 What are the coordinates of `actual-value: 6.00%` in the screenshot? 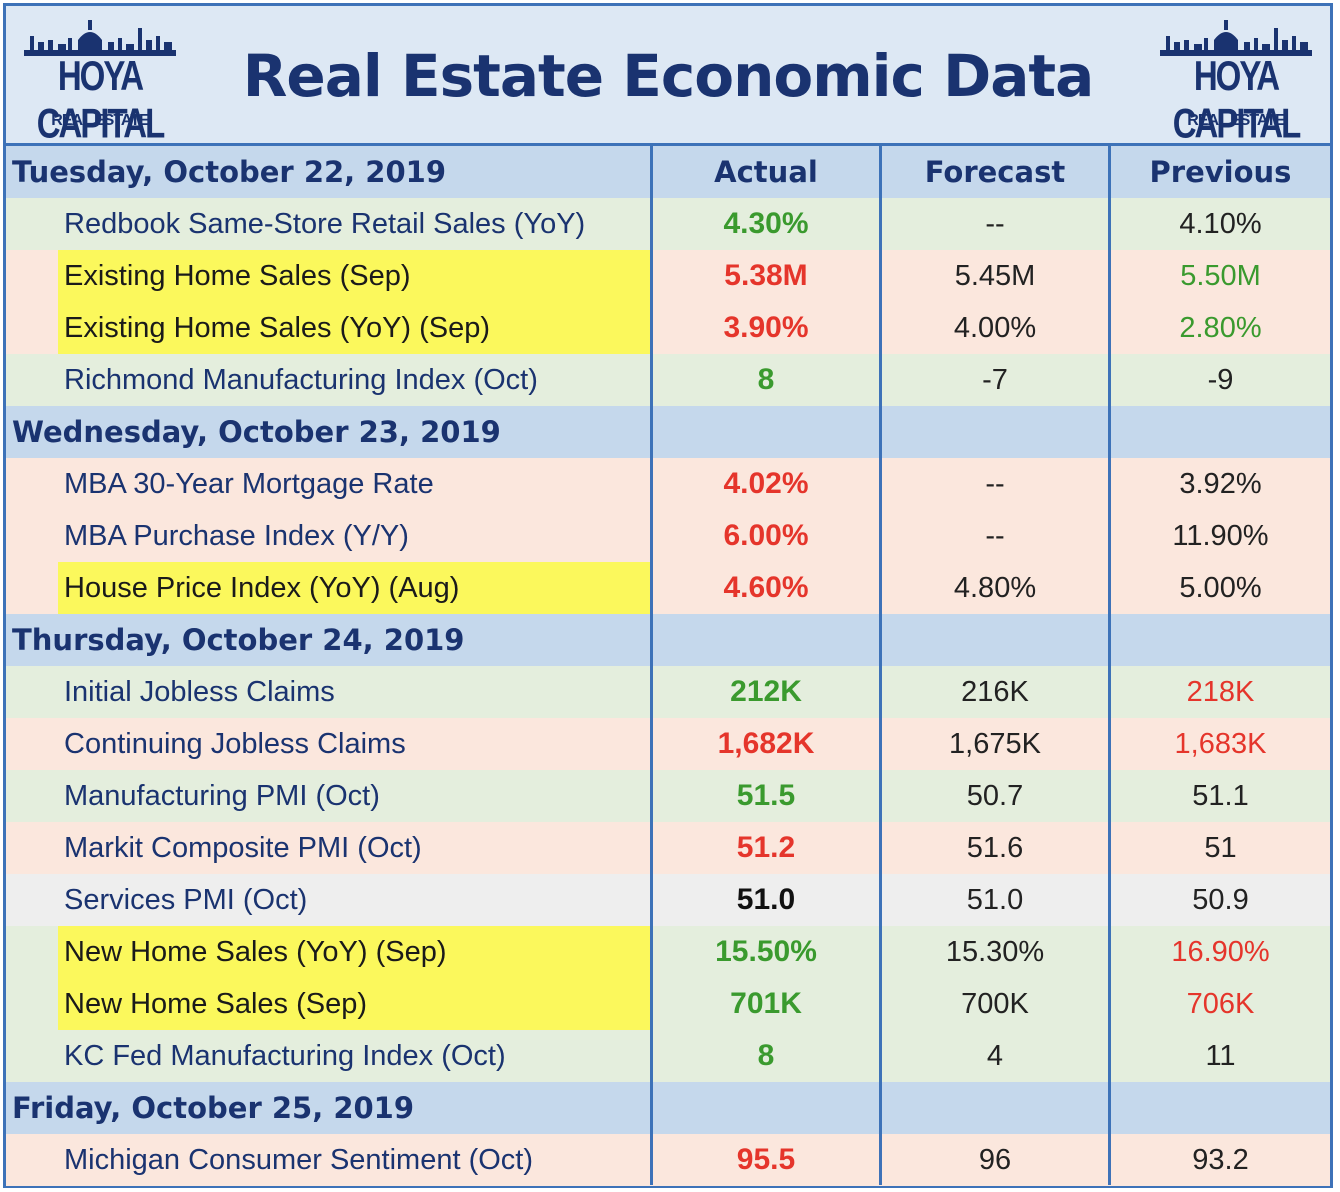 It's located at (766, 535).